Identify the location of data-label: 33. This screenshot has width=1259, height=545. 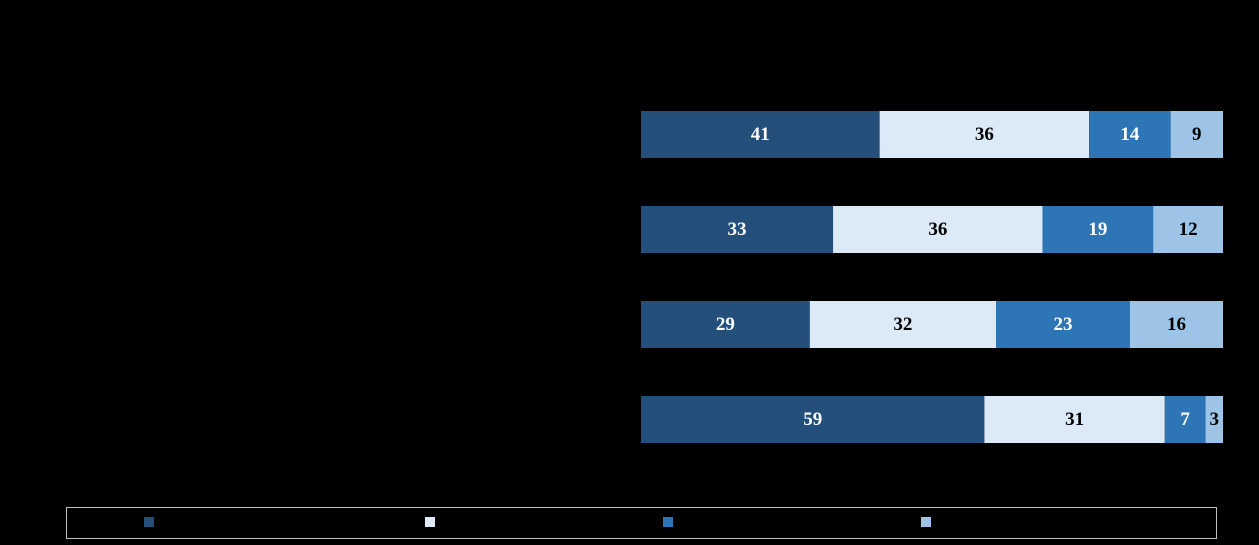
(737, 229).